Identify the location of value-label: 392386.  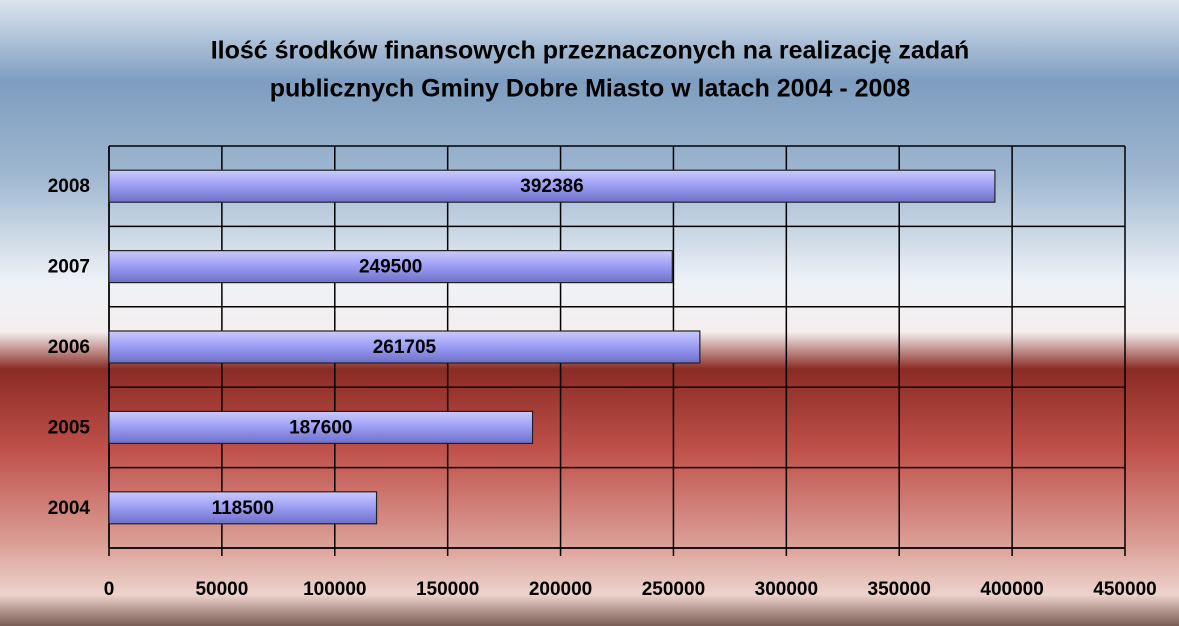
(551, 186).